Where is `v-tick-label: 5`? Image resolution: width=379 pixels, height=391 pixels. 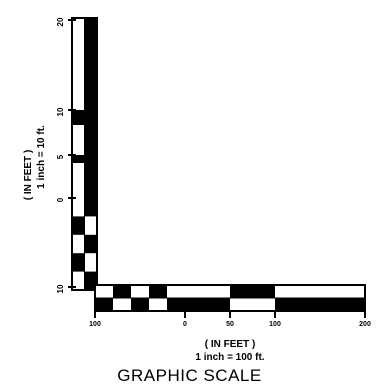 v-tick-label: 5 is located at coordinates (60, 156).